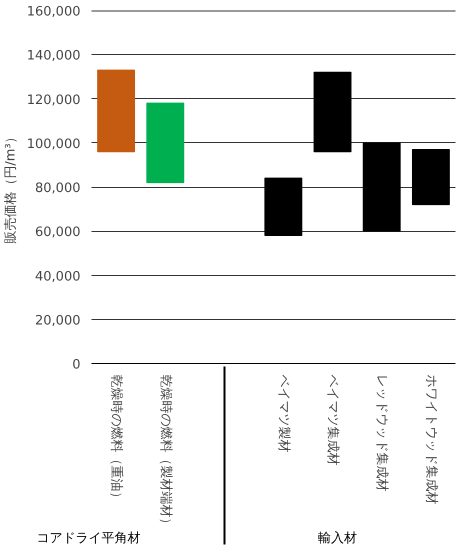  What do you see at coordinates (58, 320) in the screenshot?
I see `y-tick-label: 20,000` at bounding box center [58, 320].